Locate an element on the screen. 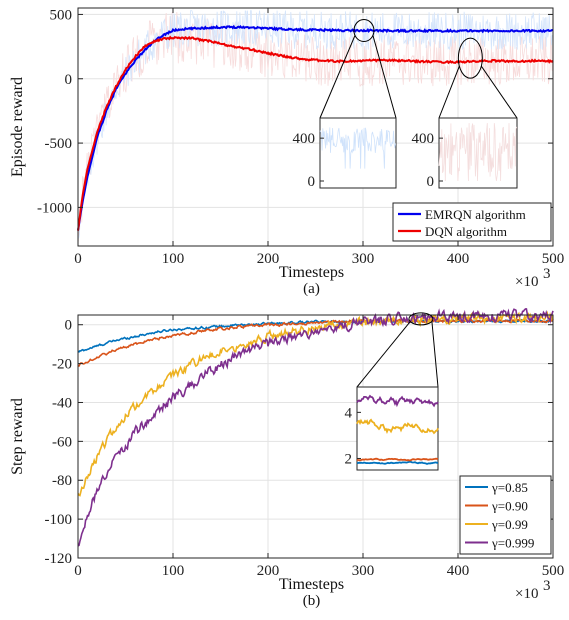 Image resolution: width=569 pixels, height=620 pixels. chart-0-x-tick-label: 100 is located at coordinates (173, 259).